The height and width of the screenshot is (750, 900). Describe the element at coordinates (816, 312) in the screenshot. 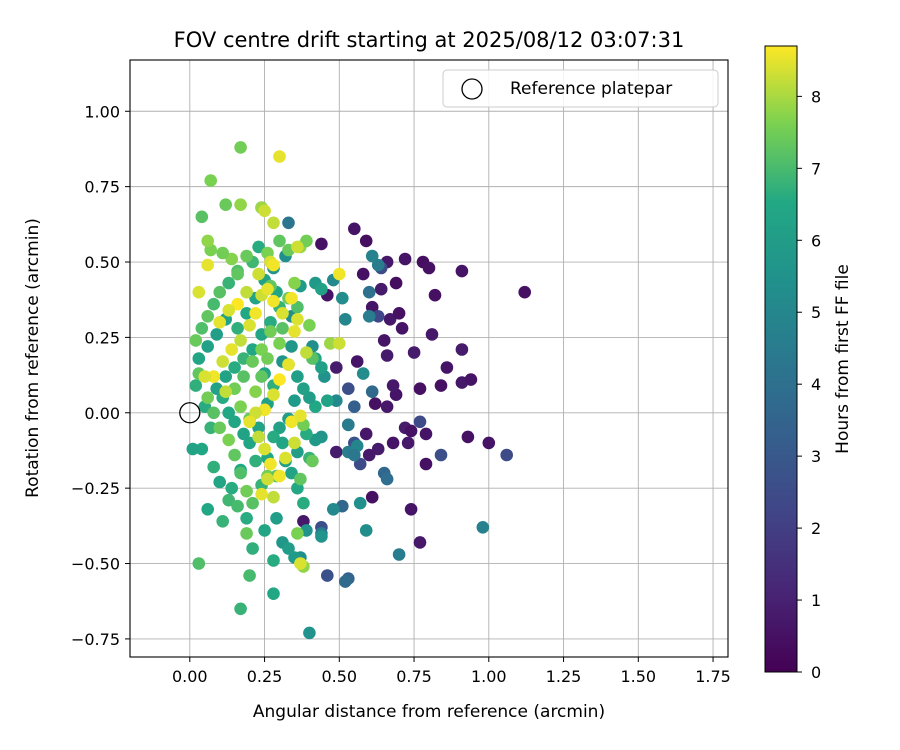

I see `colorbar-tick-label: 5` at that location.